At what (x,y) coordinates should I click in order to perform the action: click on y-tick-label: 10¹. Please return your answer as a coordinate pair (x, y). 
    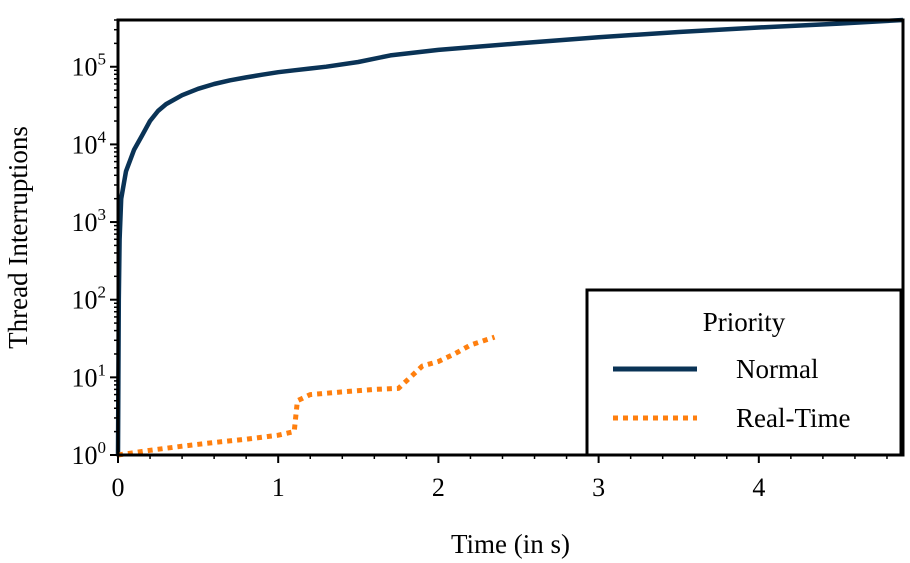
    Looking at the image, I should click on (89, 376).